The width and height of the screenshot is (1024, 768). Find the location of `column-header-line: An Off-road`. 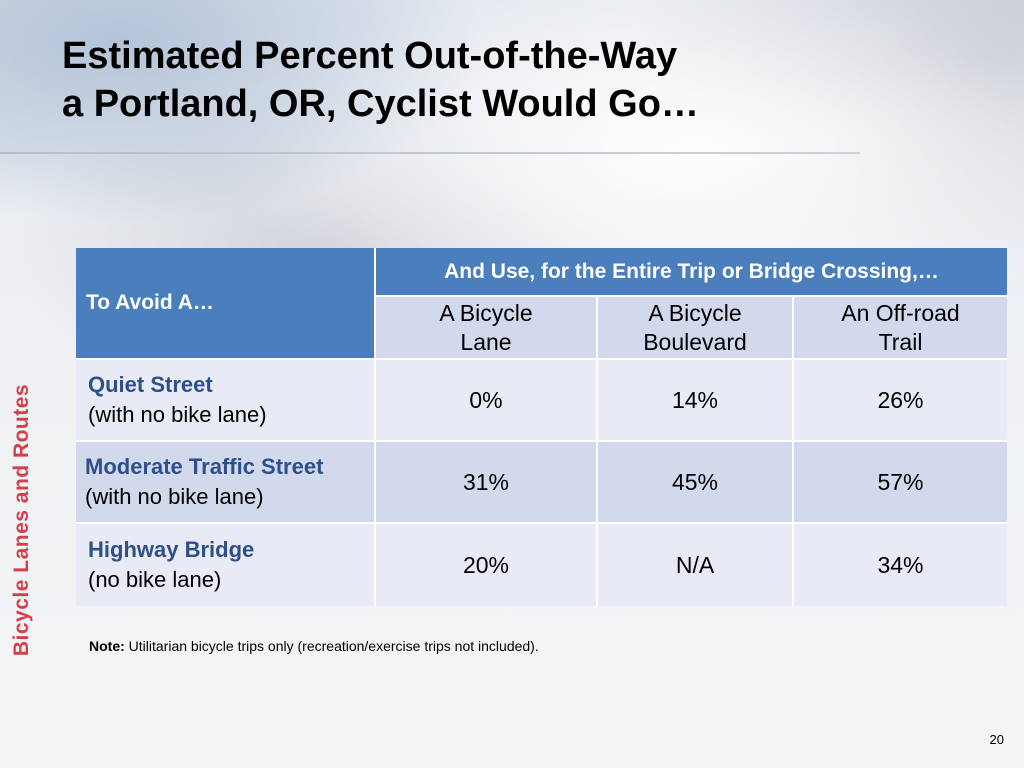

column-header-line: An Off-road is located at coordinates (900, 312).